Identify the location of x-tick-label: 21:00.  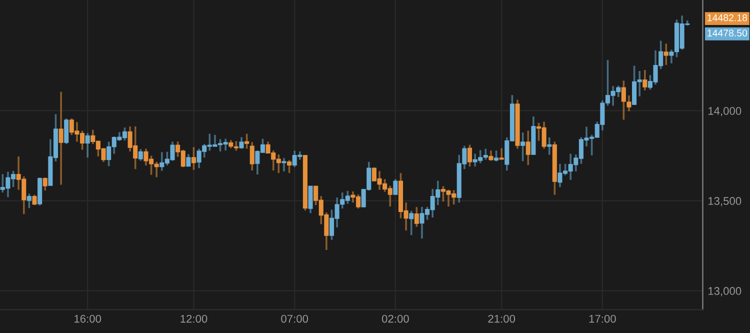
(502, 318).